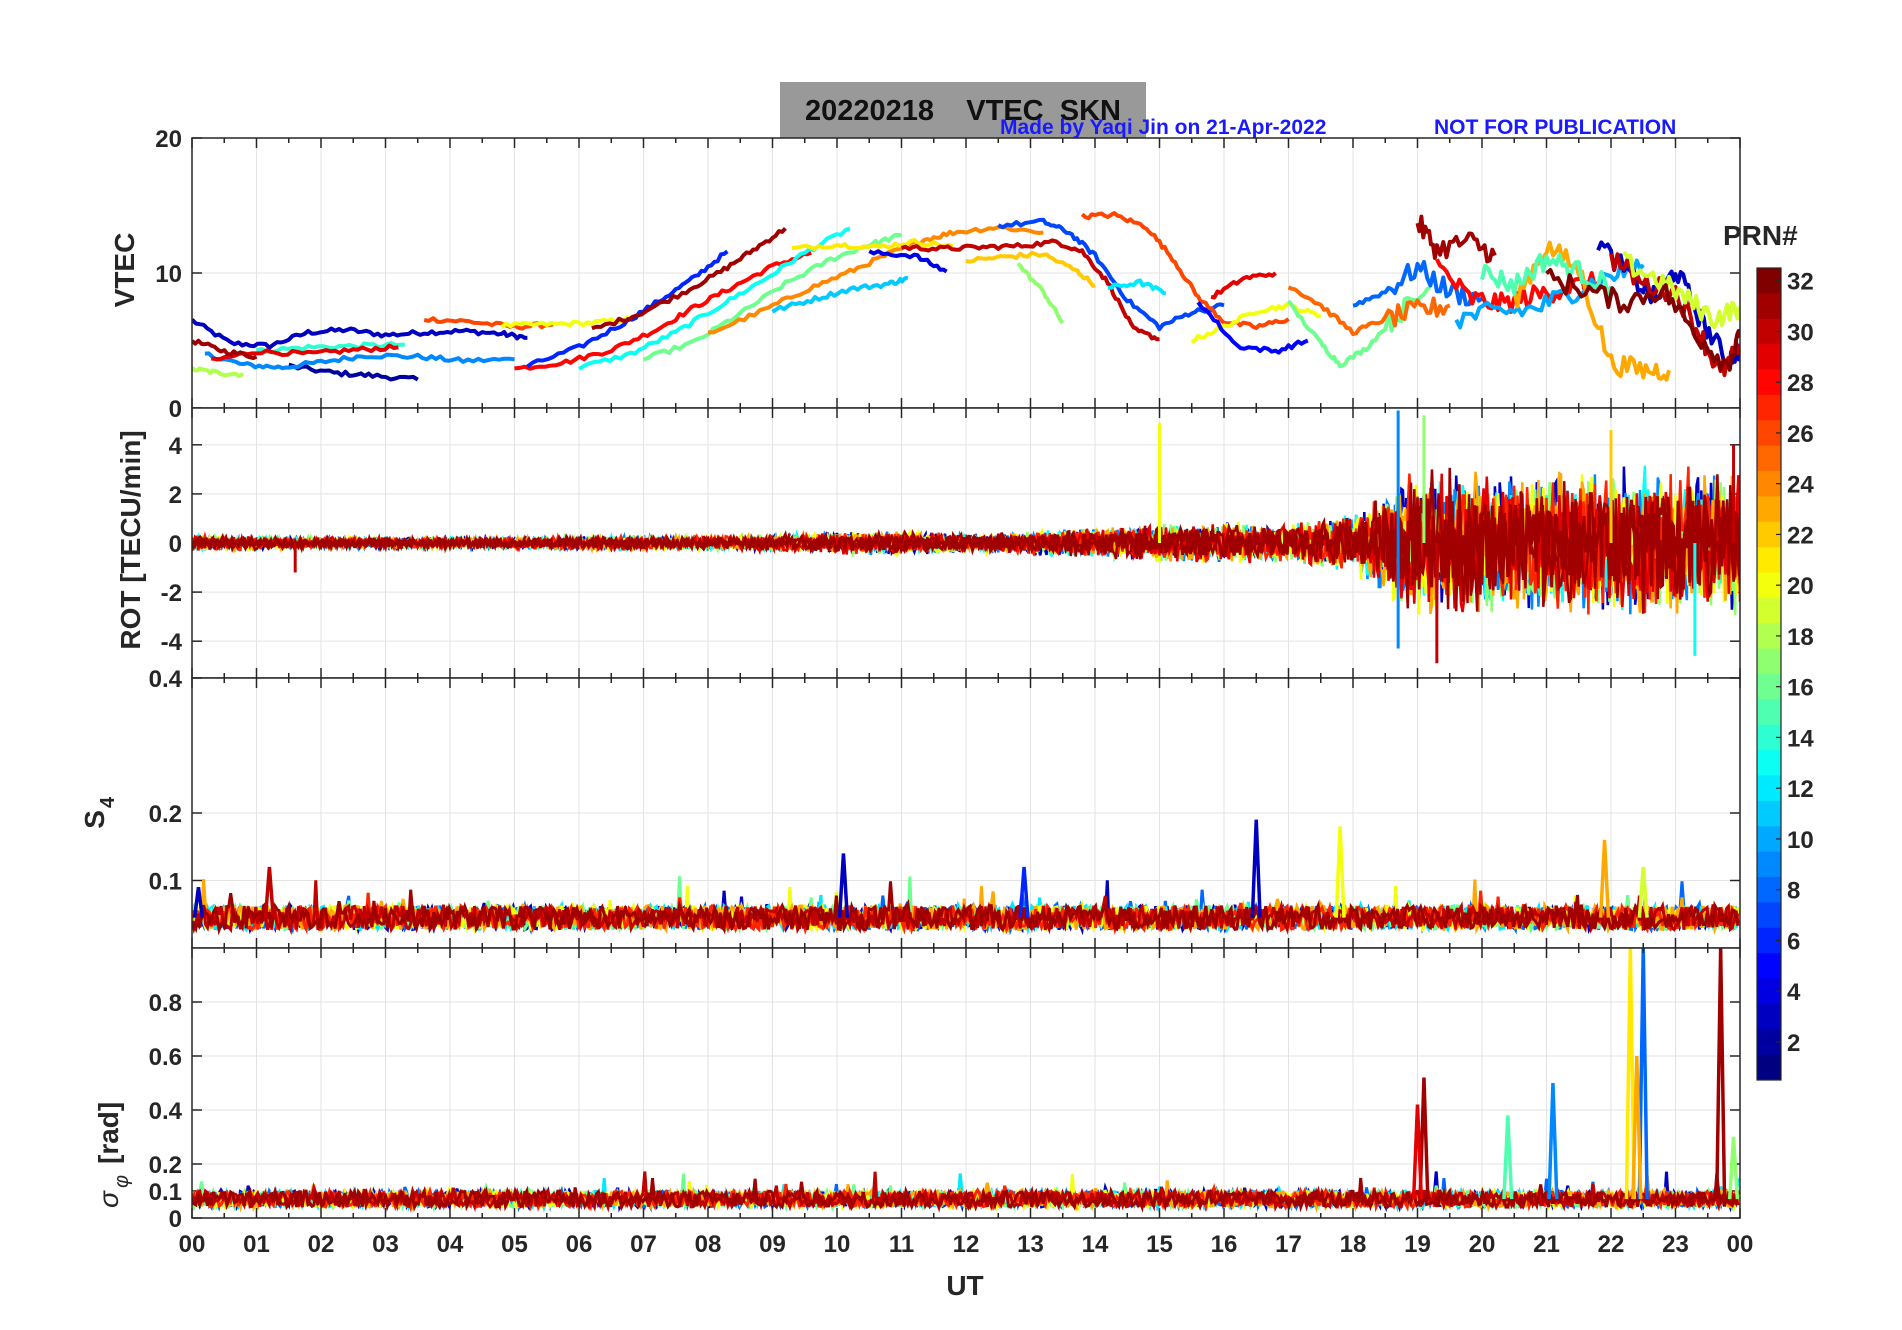  What do you see at coordinates (1555, 127) in the screenshot?
I see `credit-right: NOT FOR PUBLICATION` at bounding box center [1555, 127].